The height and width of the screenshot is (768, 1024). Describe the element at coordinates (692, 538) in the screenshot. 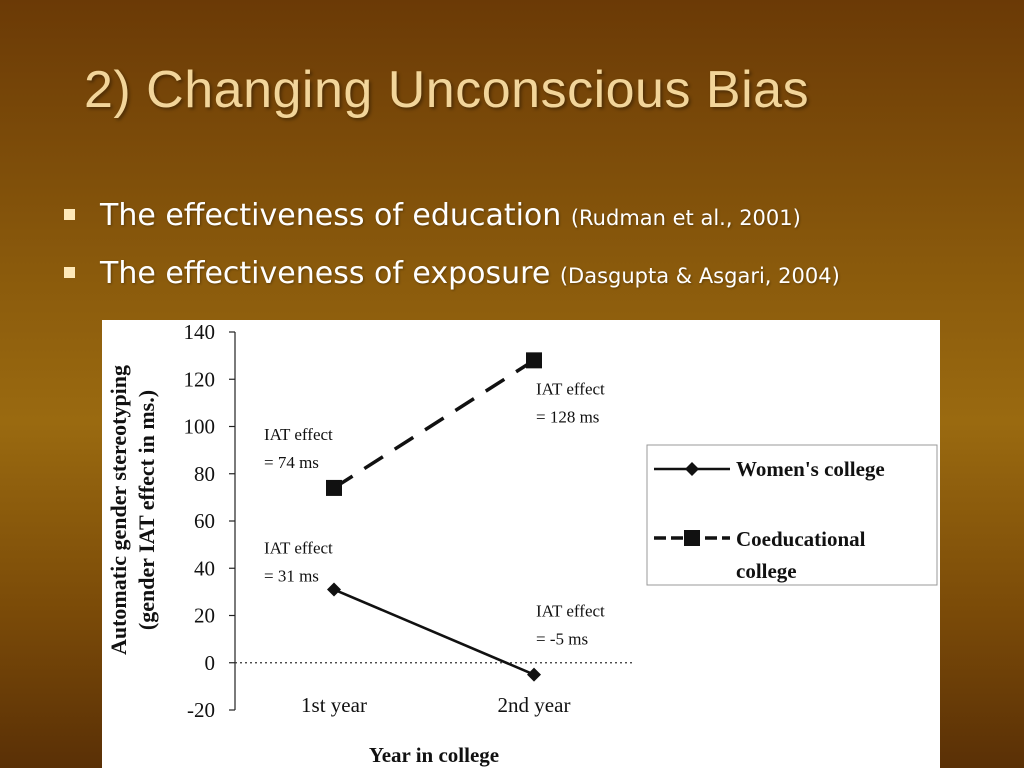

I see `legend-square-icon` at that location.